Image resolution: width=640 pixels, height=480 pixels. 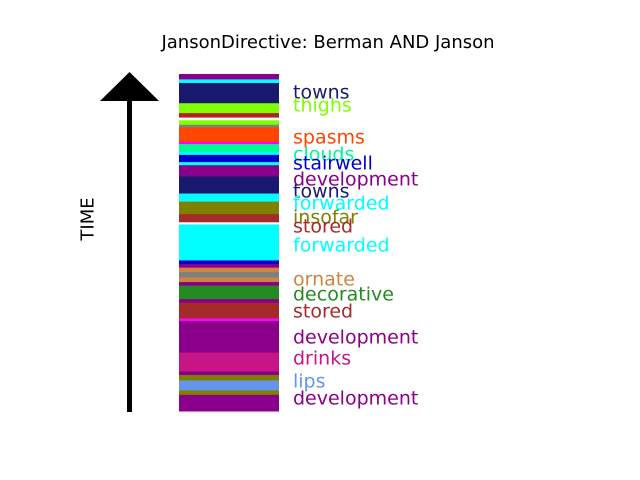 What do you see at coordinates (324, 279) in the screenshot?
I see `word-label: ornate` at bounding box center [324, 279].